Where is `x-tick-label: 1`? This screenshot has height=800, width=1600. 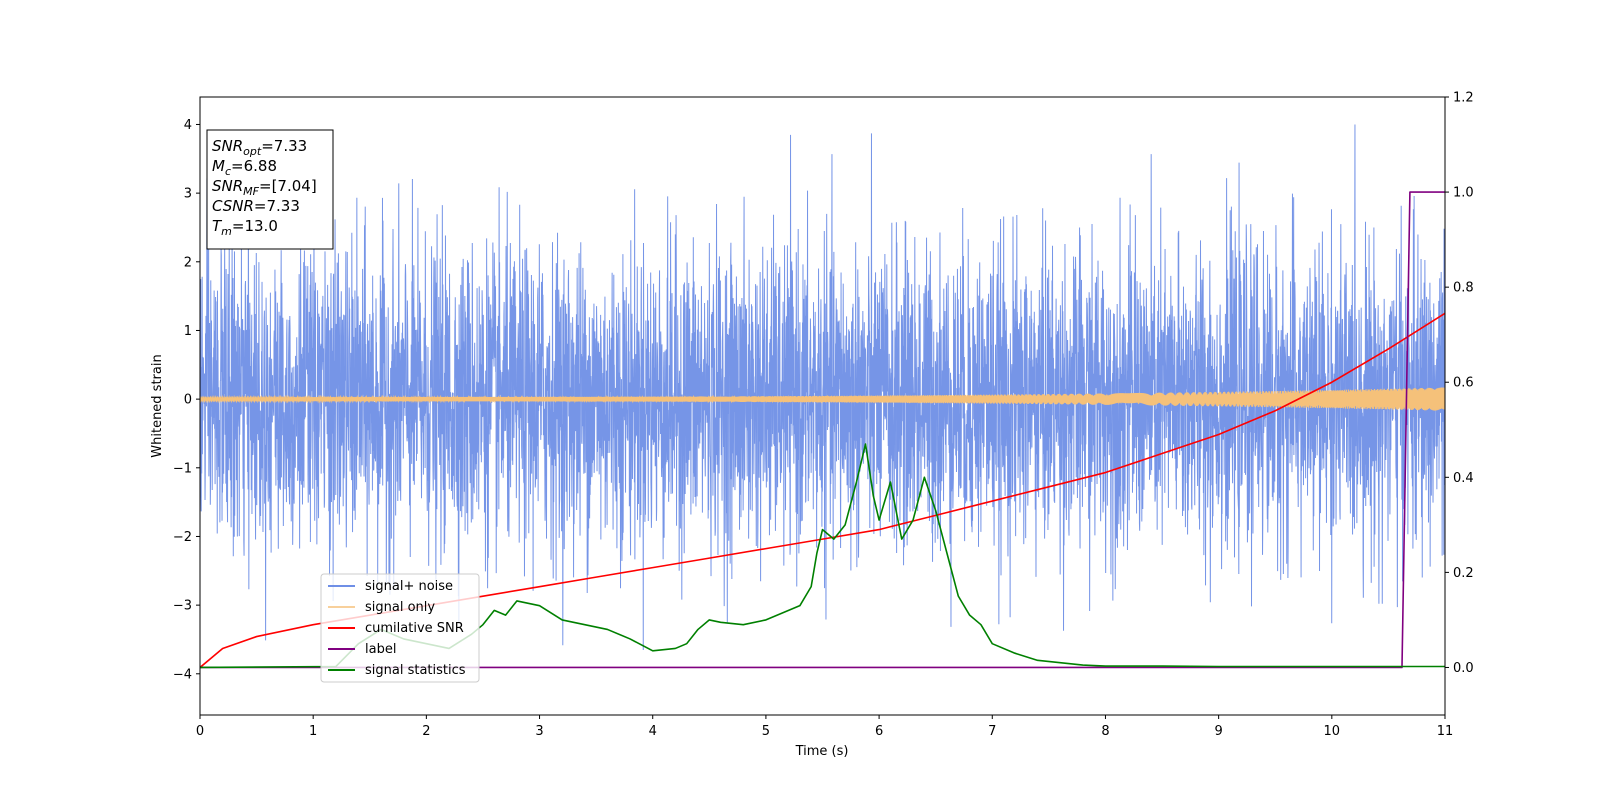
x-tick-label: 1 is located at coordinates (313, 731).